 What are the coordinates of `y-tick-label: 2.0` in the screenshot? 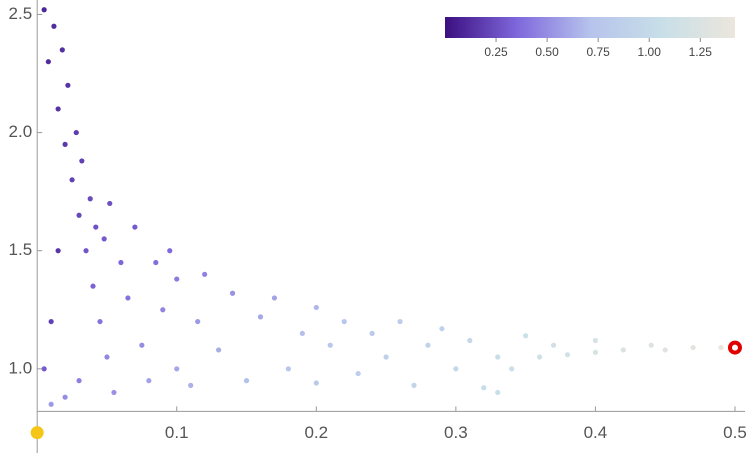 It's located at (21, 131).